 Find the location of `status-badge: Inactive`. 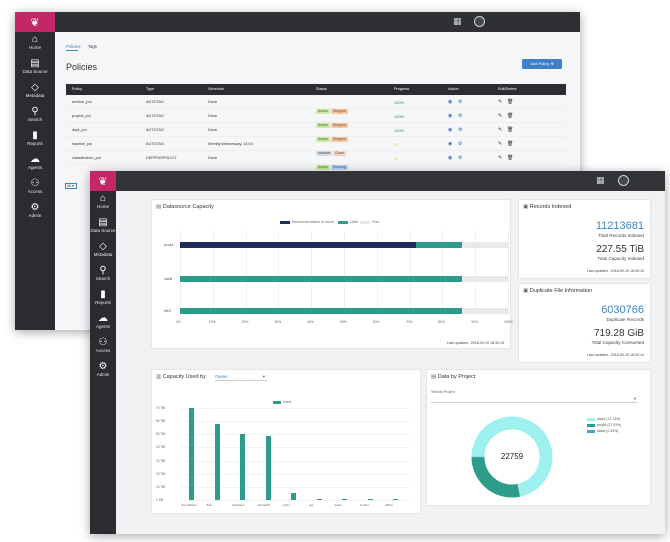

status-badge: Inactive is located at coordinates (324, 153).